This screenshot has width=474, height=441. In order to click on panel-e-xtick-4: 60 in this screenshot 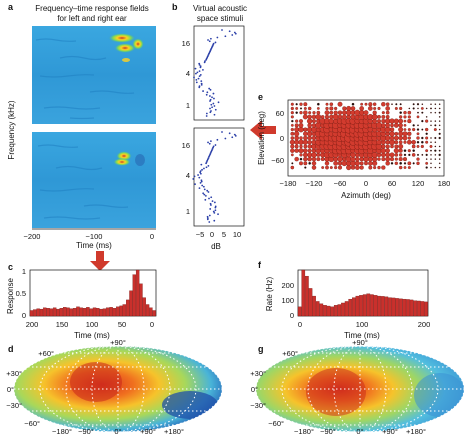, I will do `click(392, 183)`.